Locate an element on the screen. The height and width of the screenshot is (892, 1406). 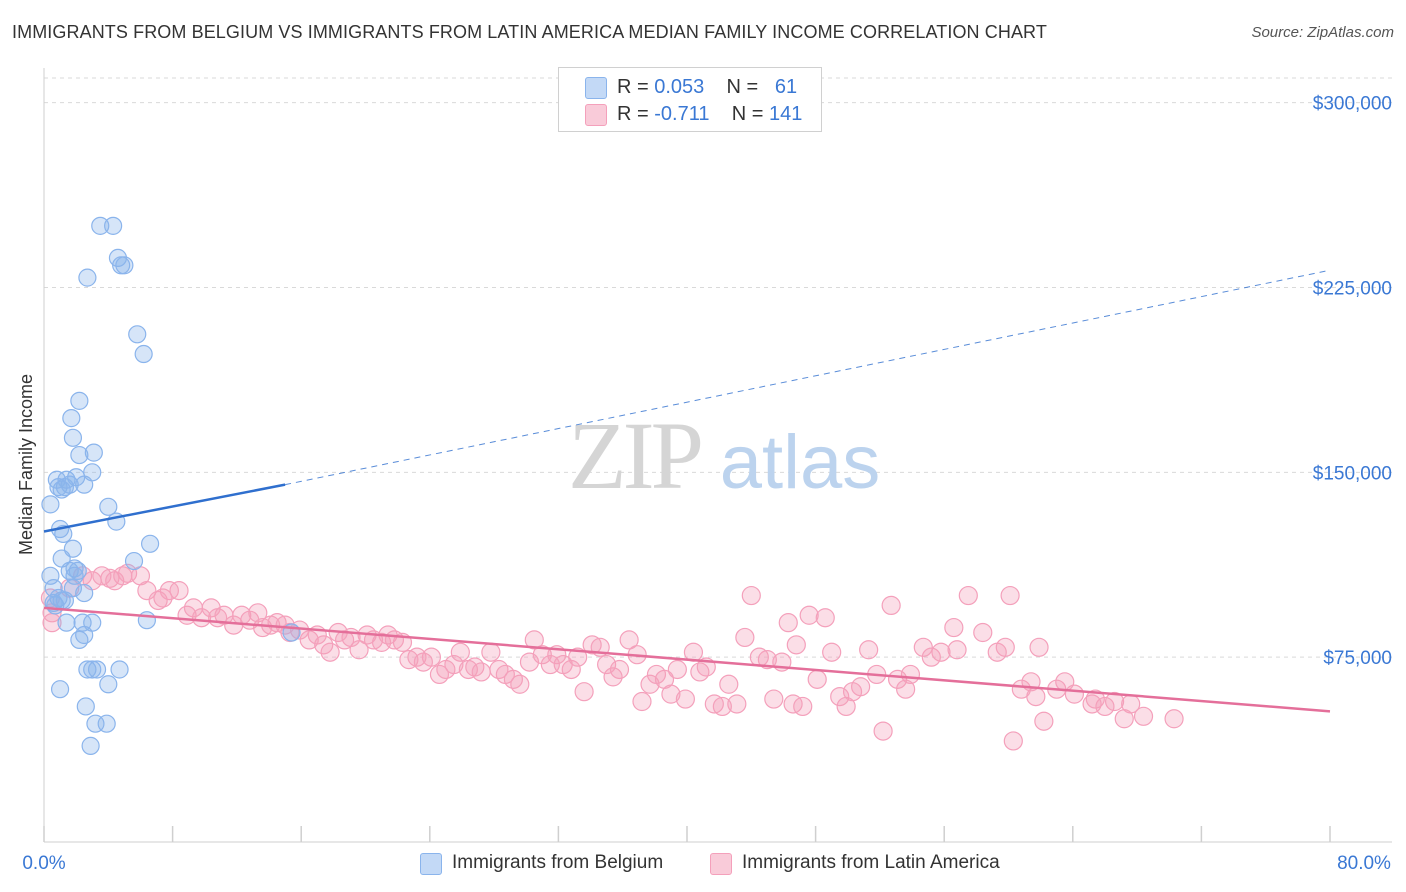
belgium-legend-label: Immigrants from Belgium is located at coordinates (558, 862).